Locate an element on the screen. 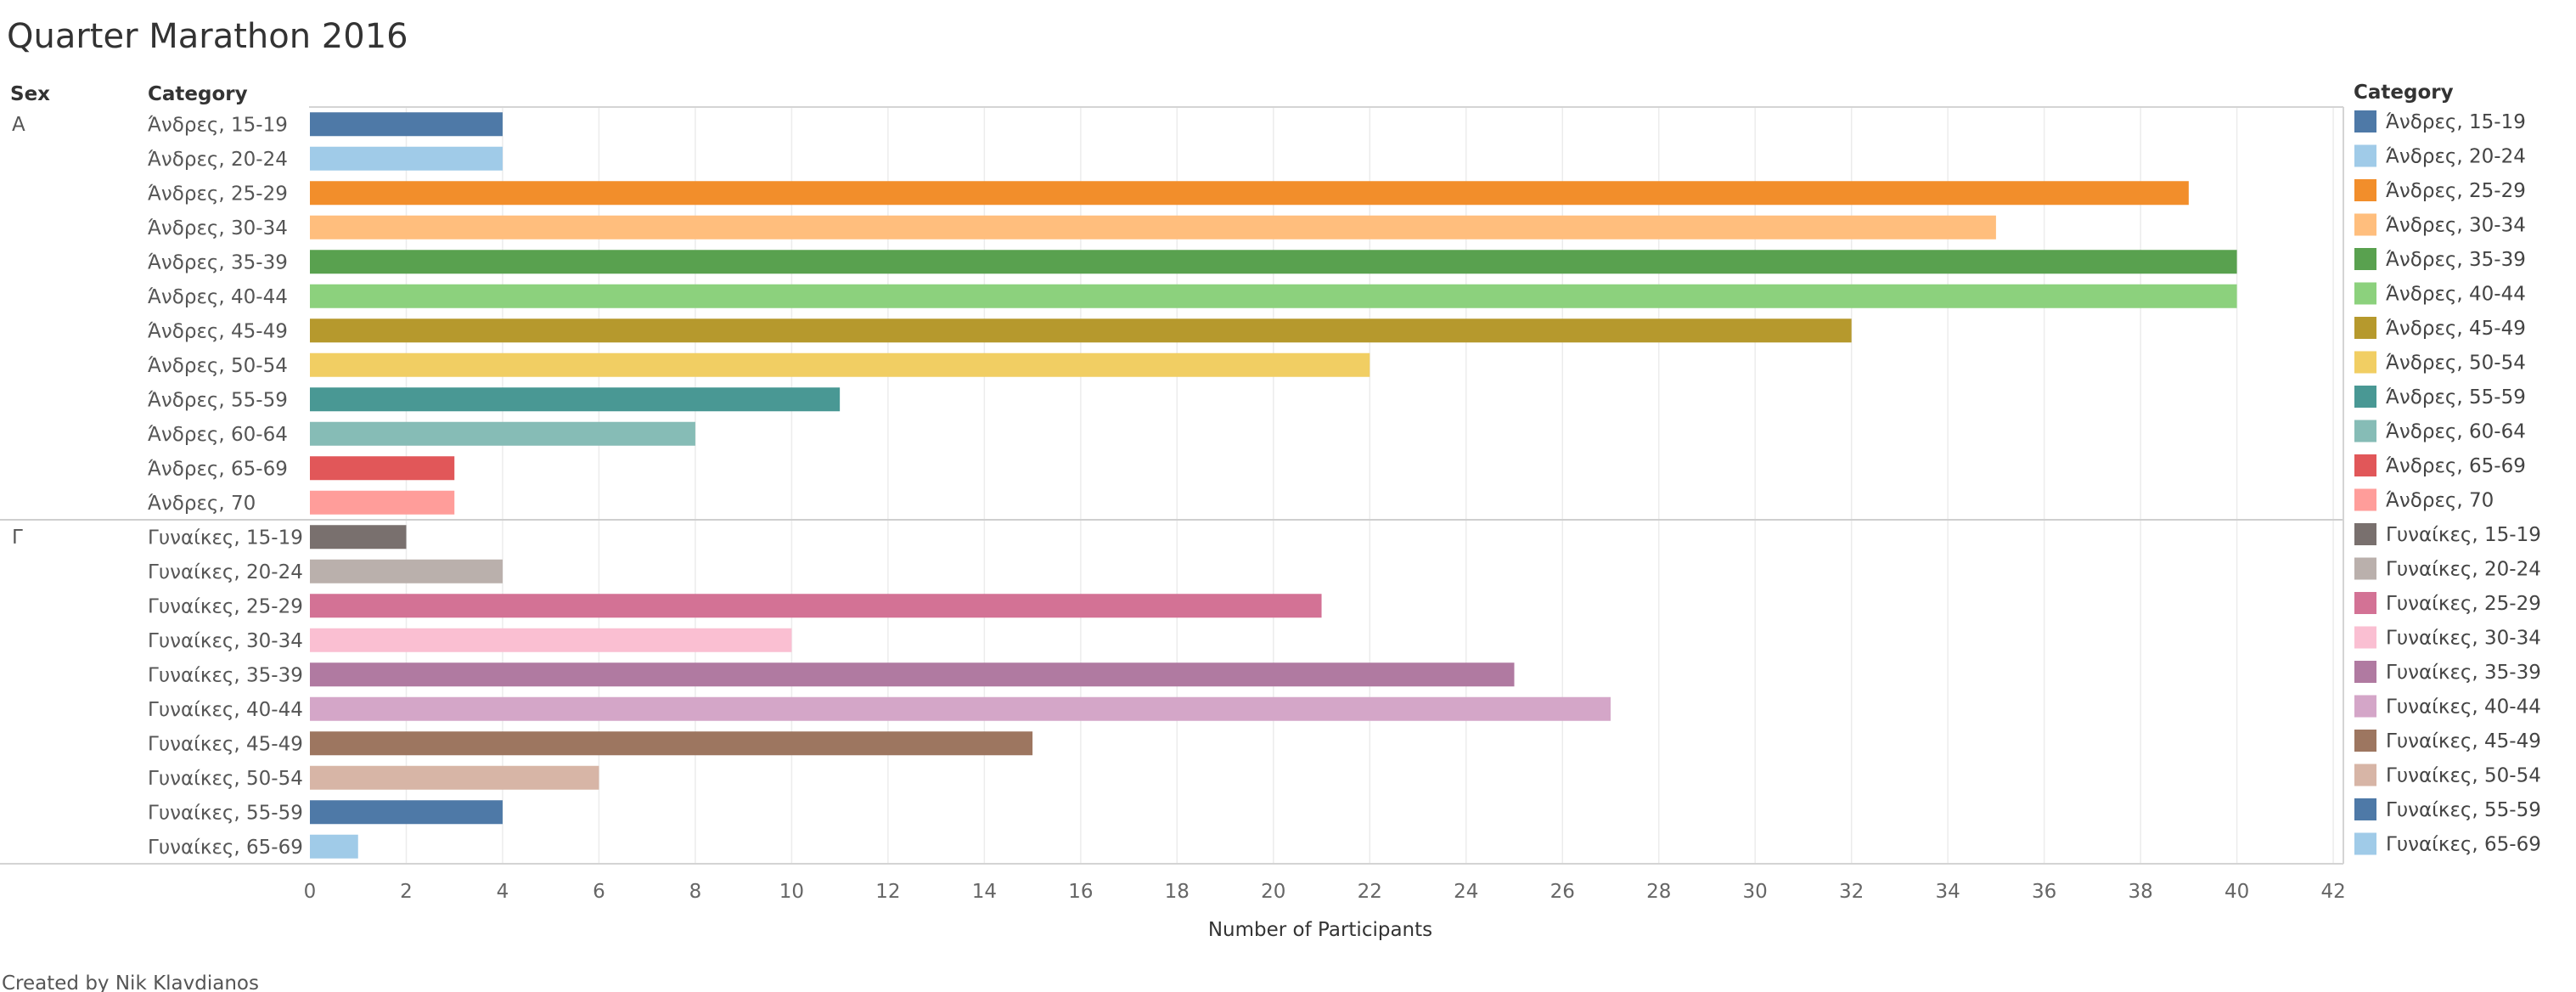 This screenshot has width=2576, height=992. x-tick-label: 20 is located at coordinates (1273, 892).